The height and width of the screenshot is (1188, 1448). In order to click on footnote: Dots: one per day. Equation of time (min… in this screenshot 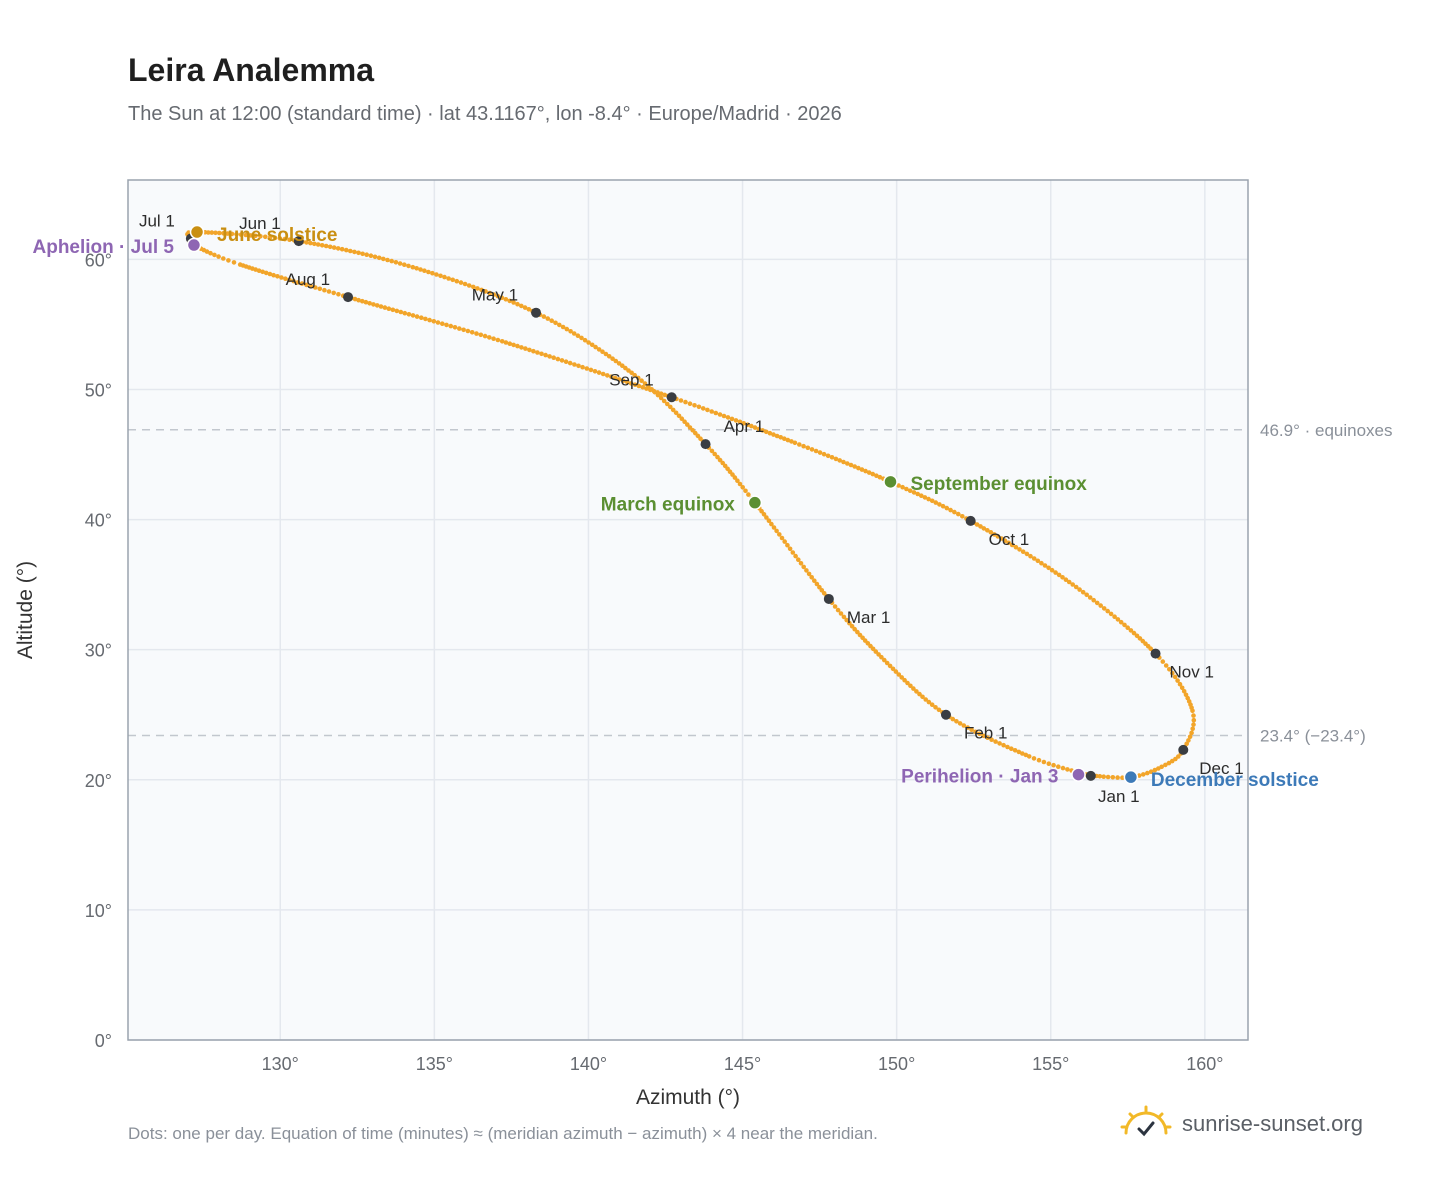, I will do `click(503, 1133)`.